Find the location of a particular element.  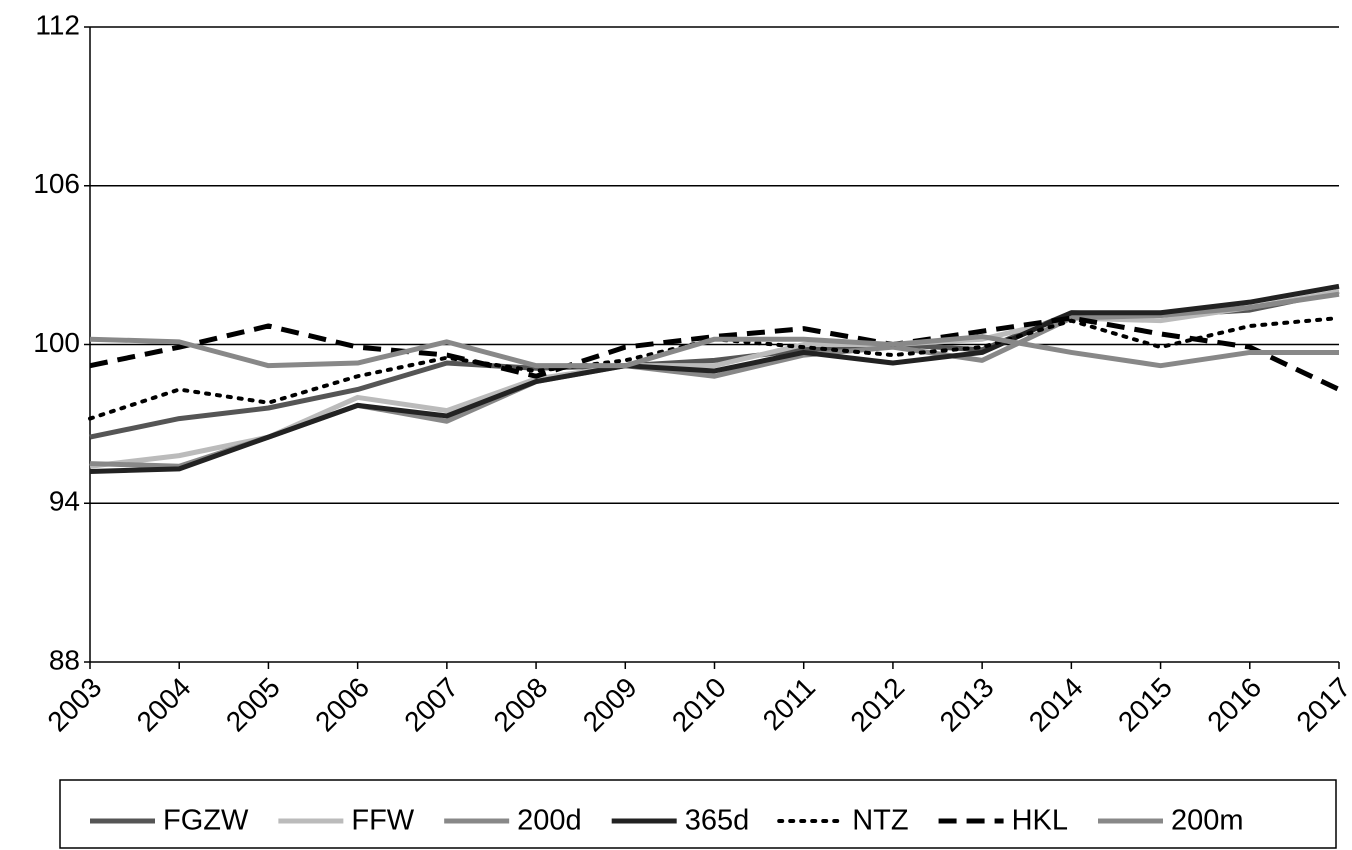

y-tick-label: 112 is located at coordinates (57, 24).